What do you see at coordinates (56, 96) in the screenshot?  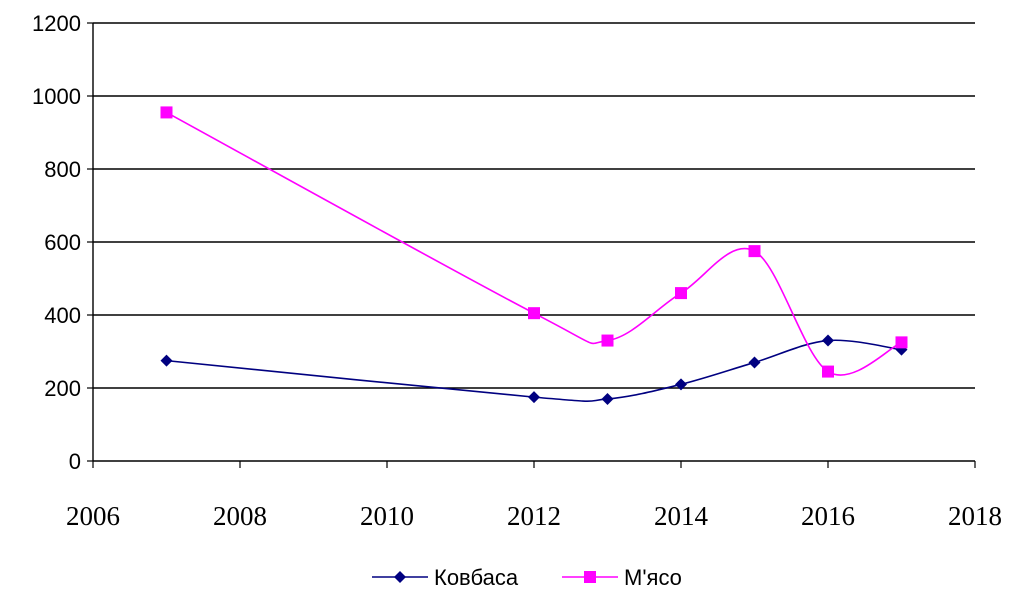 I see `y-tick-label: 1000` at bounding box center [56, 96].